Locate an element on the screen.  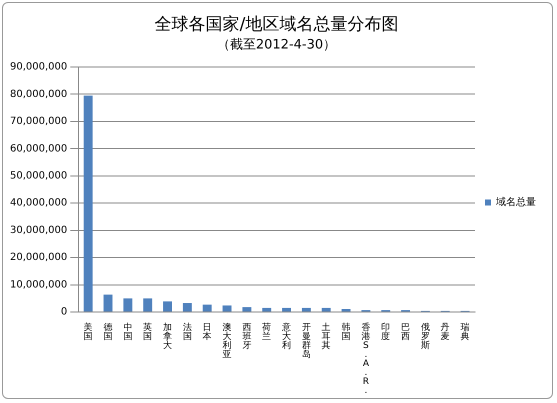
x-tick-label: 俄罗斯 is located at coordinates (425, 336).